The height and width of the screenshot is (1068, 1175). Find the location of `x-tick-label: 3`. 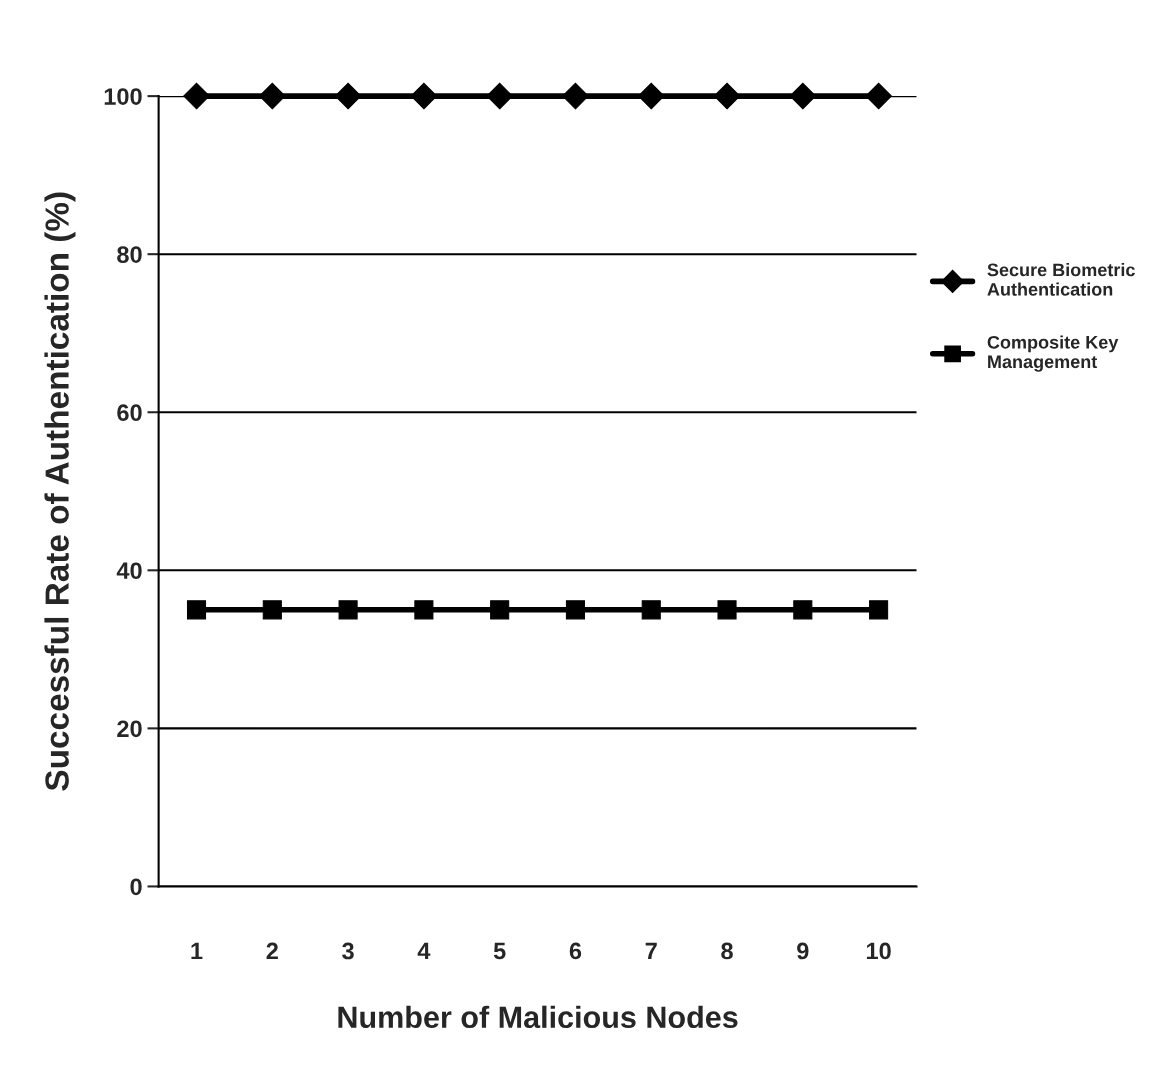

x-tick-label: 3 is located at coordinates (348, 951).